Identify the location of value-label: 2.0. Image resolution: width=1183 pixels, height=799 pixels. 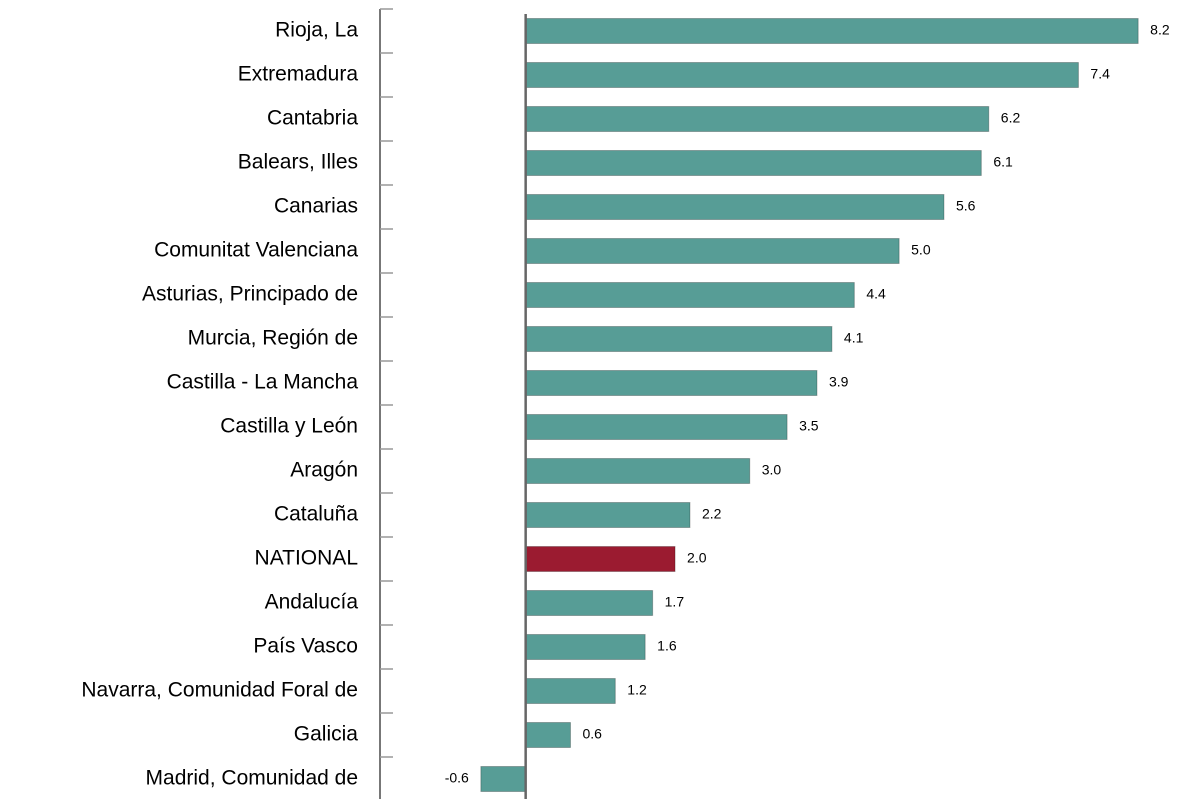
(697, 558).